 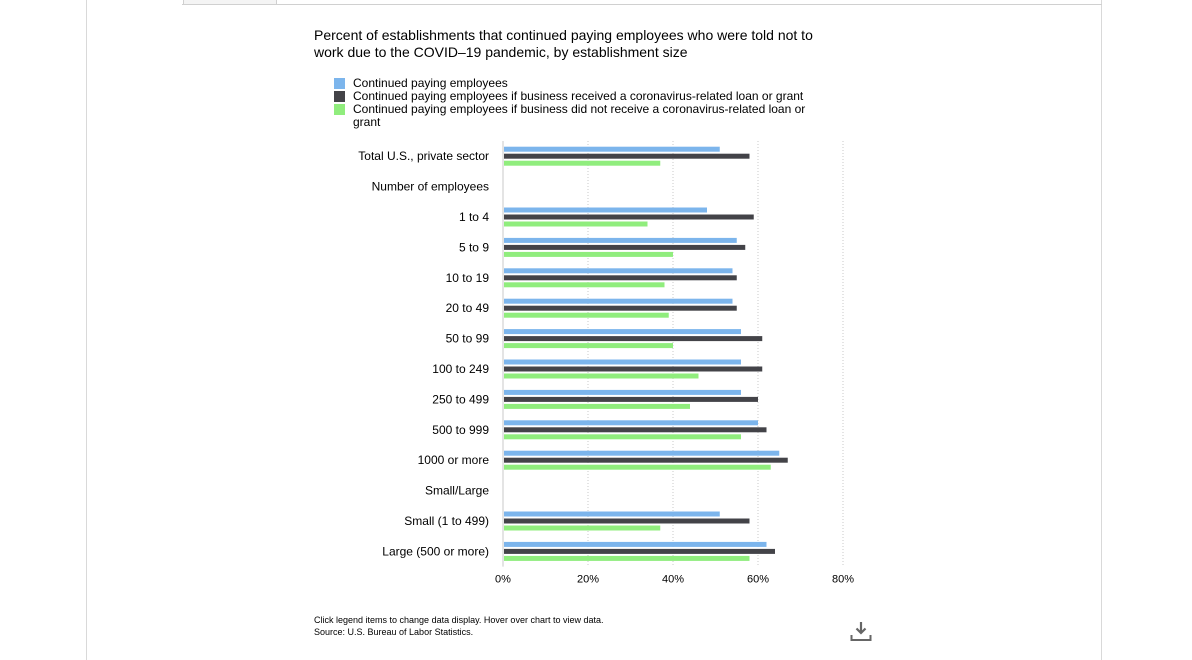 What do you see at coordinates (457, 491) in the screenshot?
I see `category-label: Small/Large` at bounding box center [457, 491].